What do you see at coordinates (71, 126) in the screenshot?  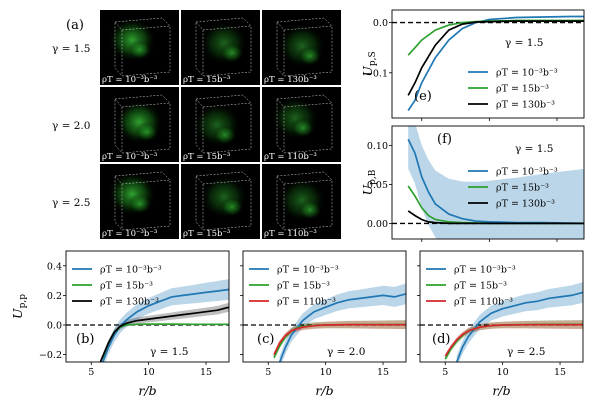 I see `gamma-row-label: γ = 2.0` at bounding box center [71, 126].